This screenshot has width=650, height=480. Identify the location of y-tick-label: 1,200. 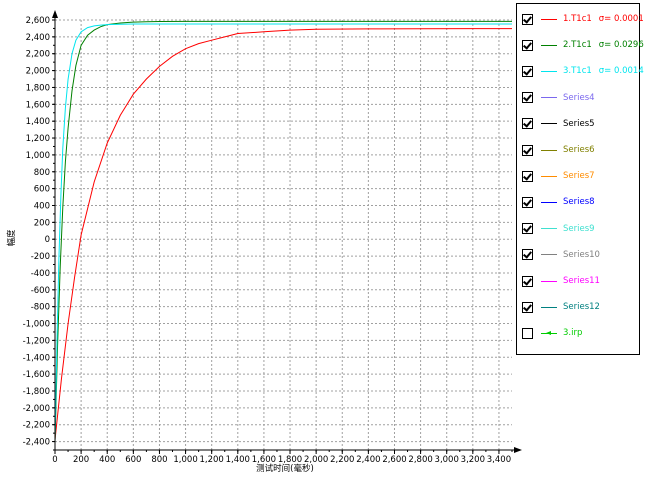
(38, 139).